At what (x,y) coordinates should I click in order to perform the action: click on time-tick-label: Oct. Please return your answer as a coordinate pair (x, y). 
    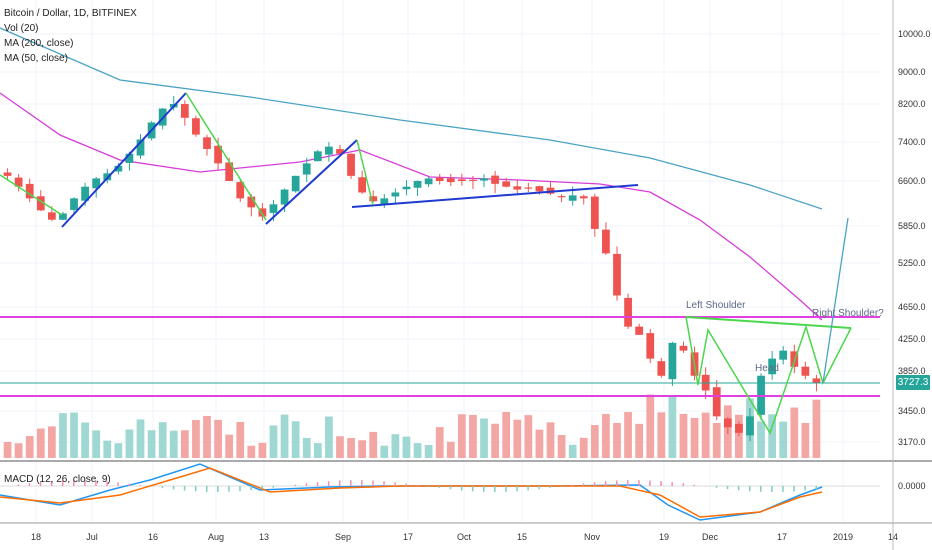
    Looking at the image, I should click on (464, 537).